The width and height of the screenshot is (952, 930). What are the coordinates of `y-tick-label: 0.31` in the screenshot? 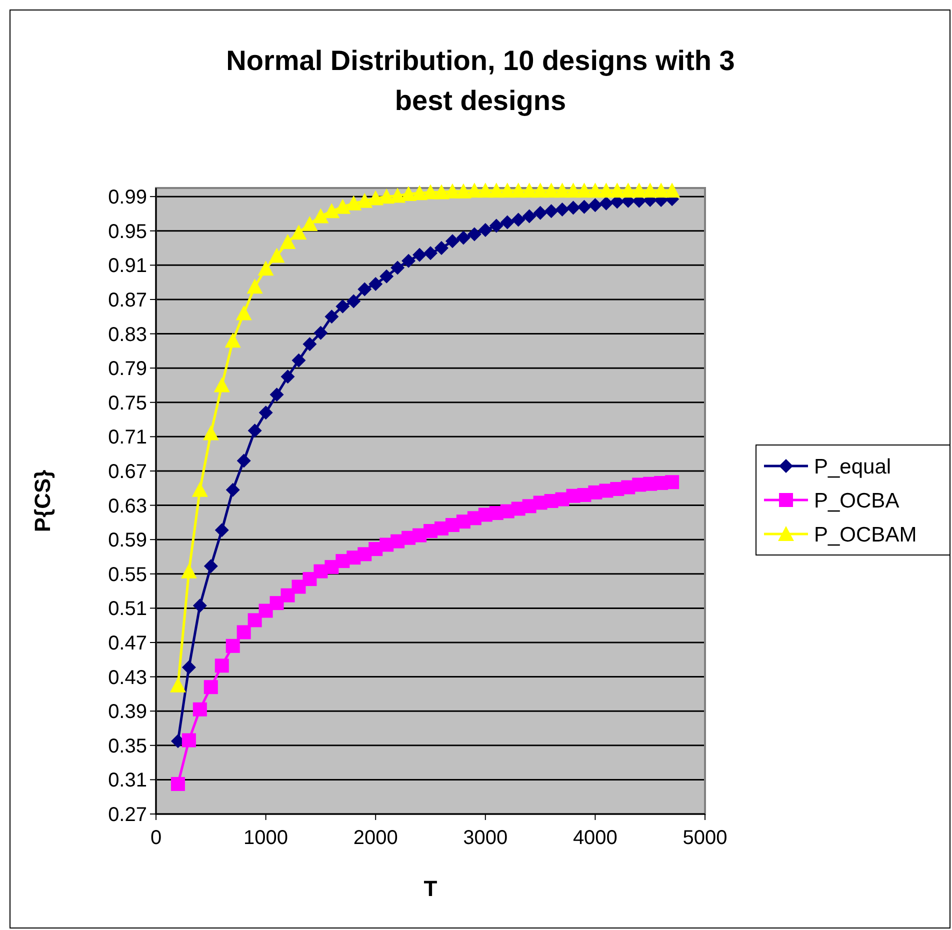 It's located at (127, 781).